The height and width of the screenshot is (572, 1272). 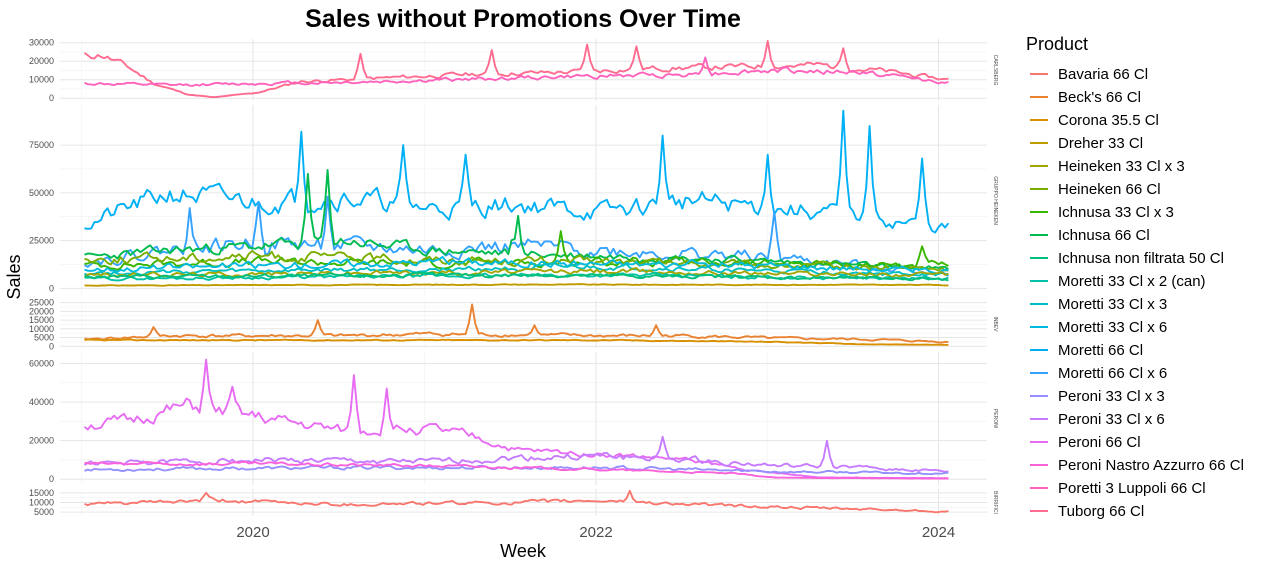 I want to click on legend-item: Tuborg 66 Cl, so click(x=1087, y=511).